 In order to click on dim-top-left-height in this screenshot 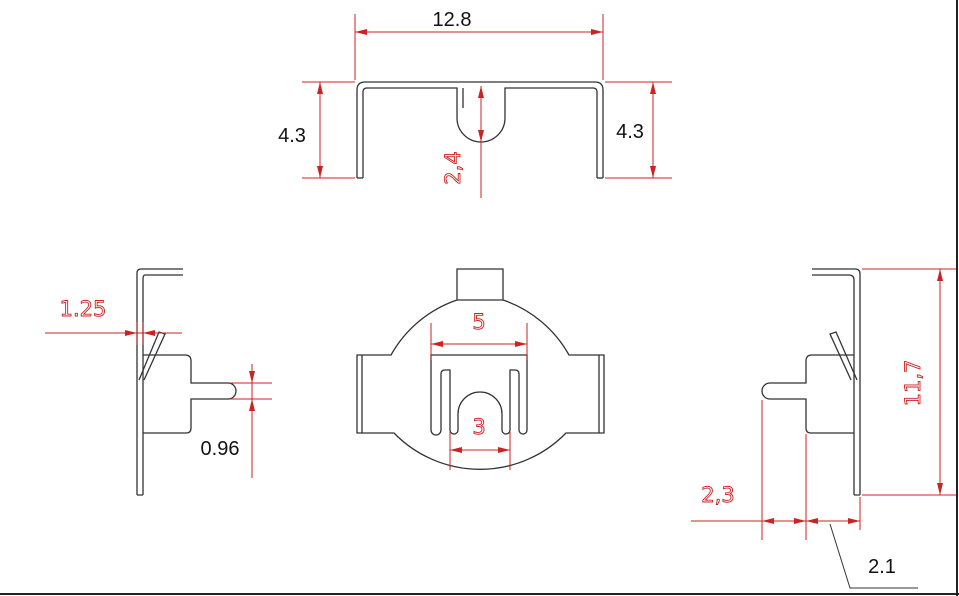, I will do `click(328, 130)`.